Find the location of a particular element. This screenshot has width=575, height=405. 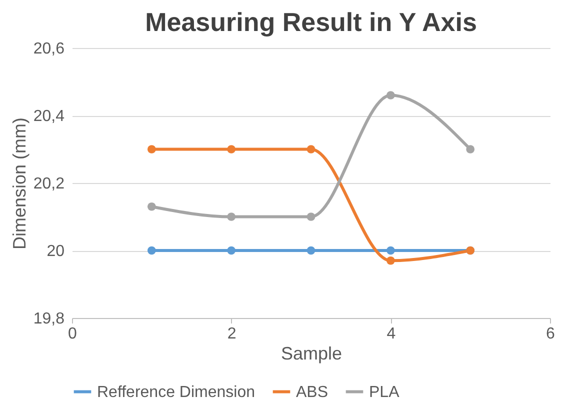

x-tick-label: 4 is located at coordinates (391, 334).